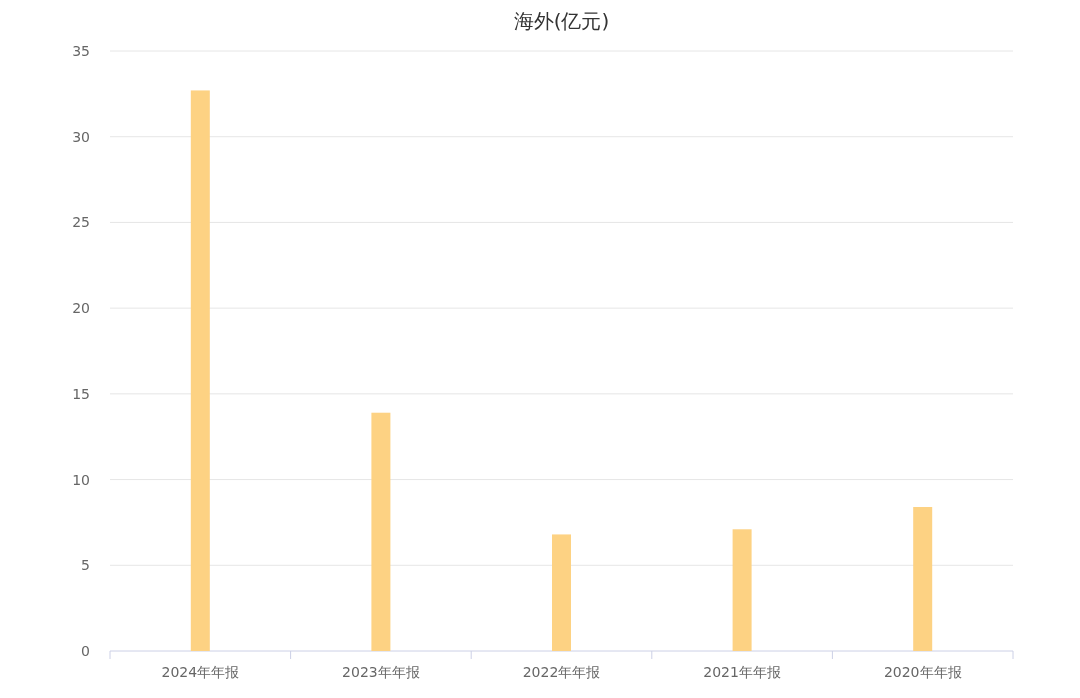  Describe the element at coordinates (81, 222) in the screenshot. I see `y-tick-label: 25` at that location.